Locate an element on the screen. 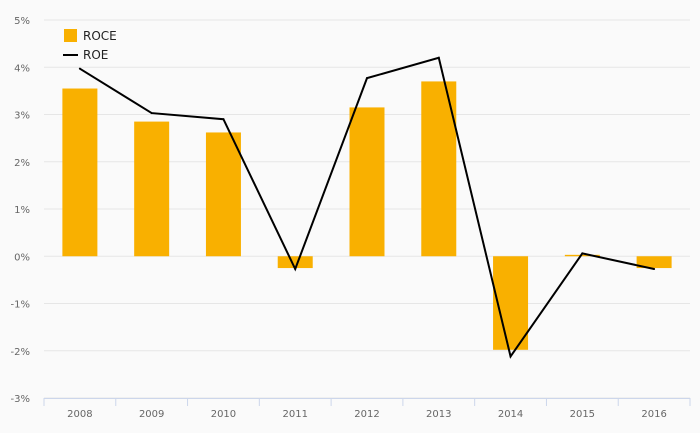 This screenshot has height=433, width=700. x-tick-label: 2014 is located at coordinates (510, 414).